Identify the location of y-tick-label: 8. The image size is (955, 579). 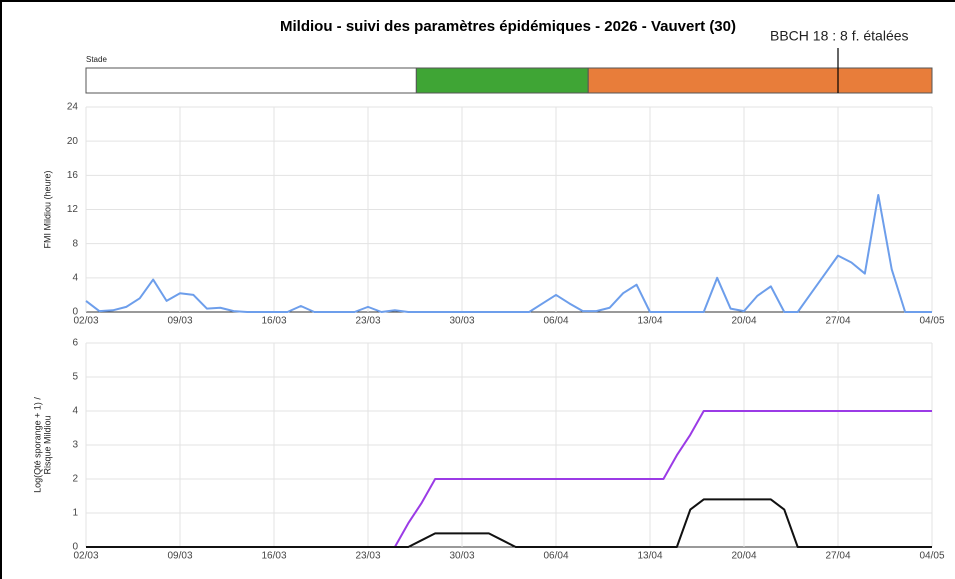
(75, 243).